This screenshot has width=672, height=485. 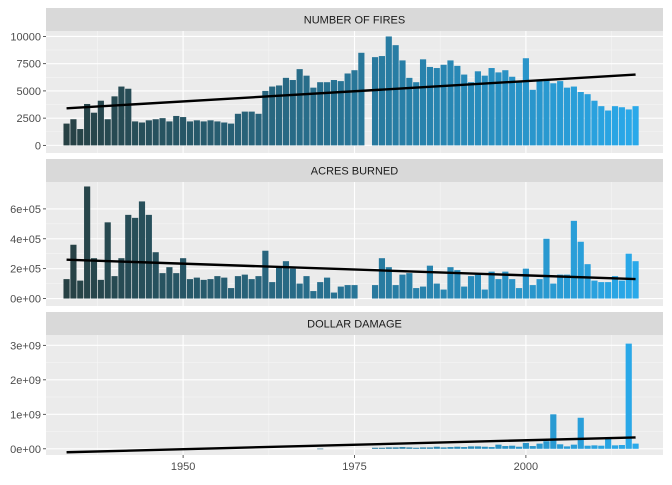 What do you see at coordinates (354, 172) in the screenshot?
I see `facet-title: ACRES BURNED` at bounding box center [354, 172].